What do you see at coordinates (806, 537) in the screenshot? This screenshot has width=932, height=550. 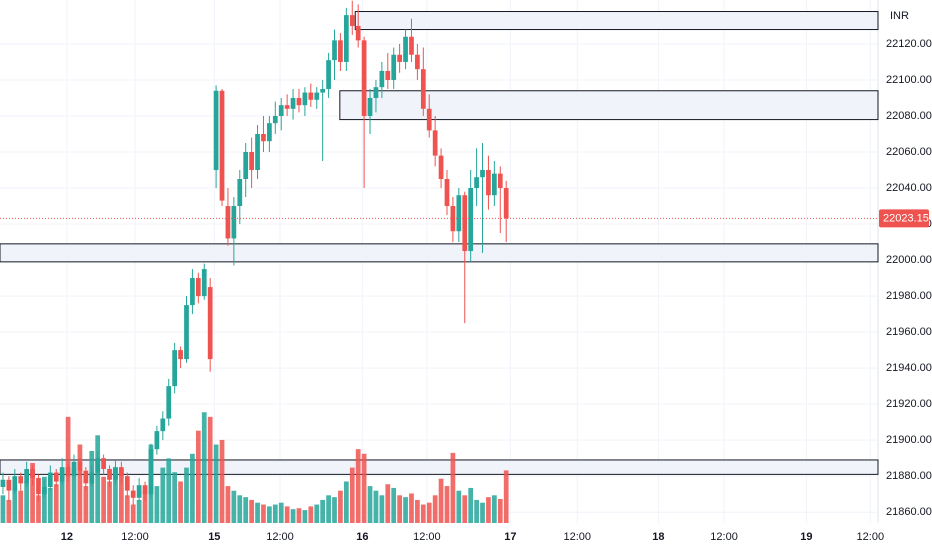 I see `x-tick-label: 19` at bounding box center [806, 537].